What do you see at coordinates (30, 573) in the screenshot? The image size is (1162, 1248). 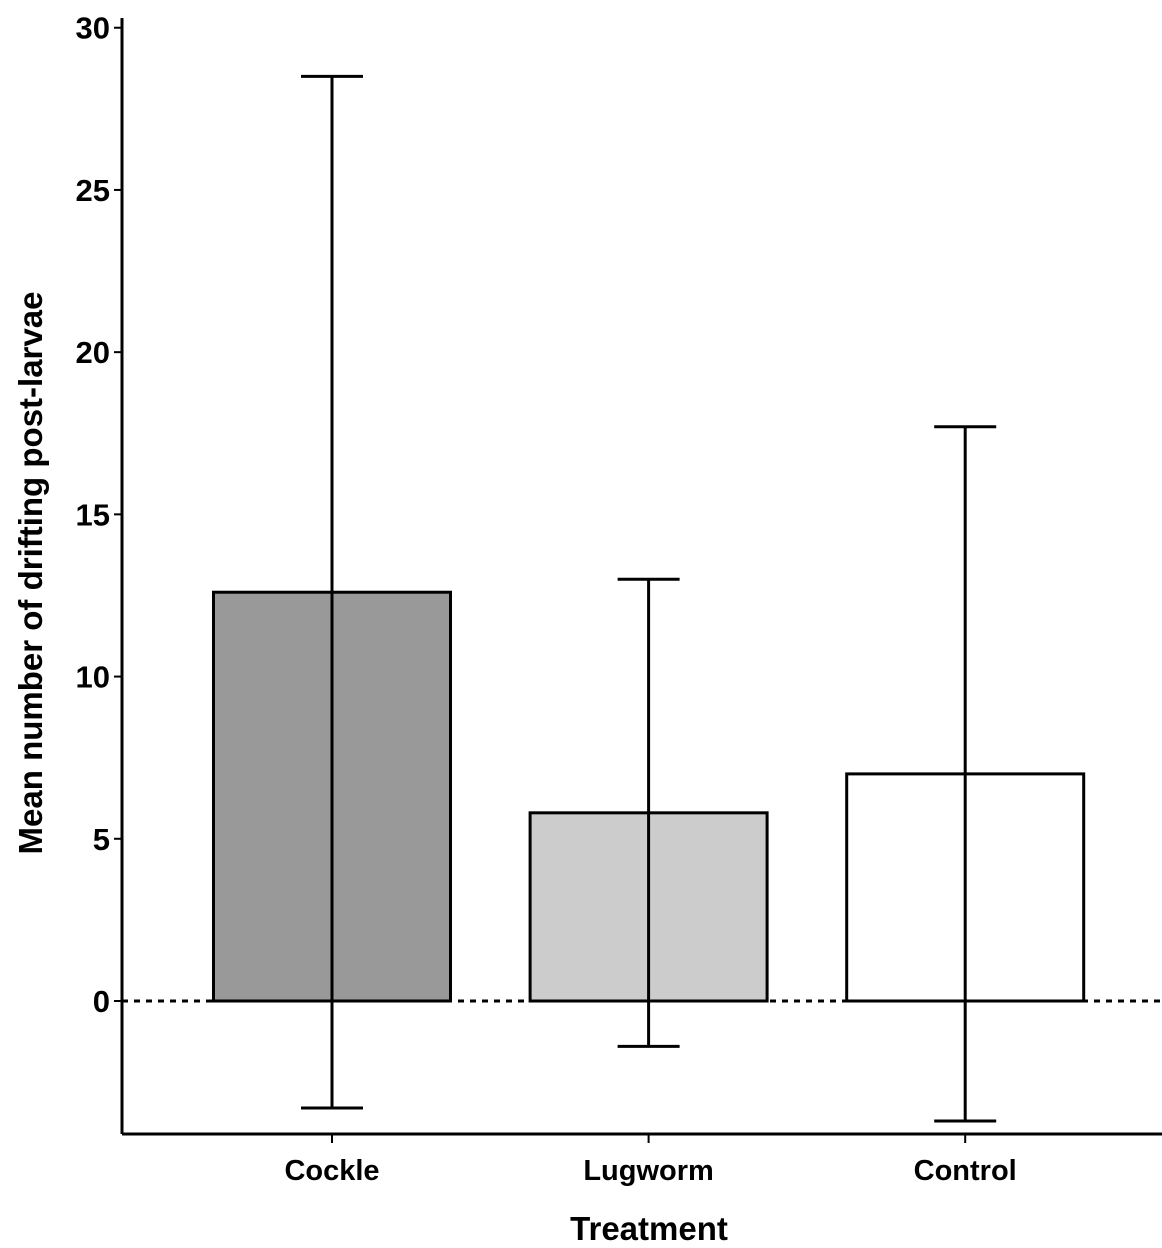 I see `y-axis-label: Mean number of drifting post-larvae` at bounding box center [30, 573].